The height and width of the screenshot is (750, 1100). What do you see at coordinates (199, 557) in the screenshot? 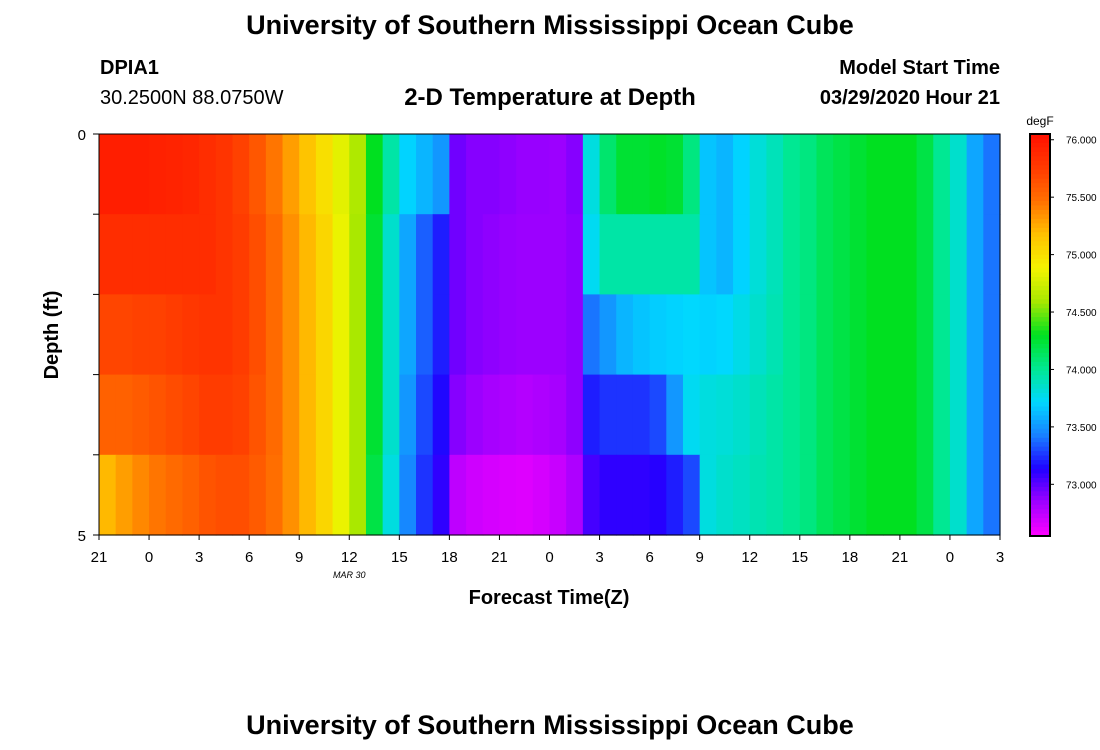
I see `x-tick-label: 3` at bounding box center [199, 557].